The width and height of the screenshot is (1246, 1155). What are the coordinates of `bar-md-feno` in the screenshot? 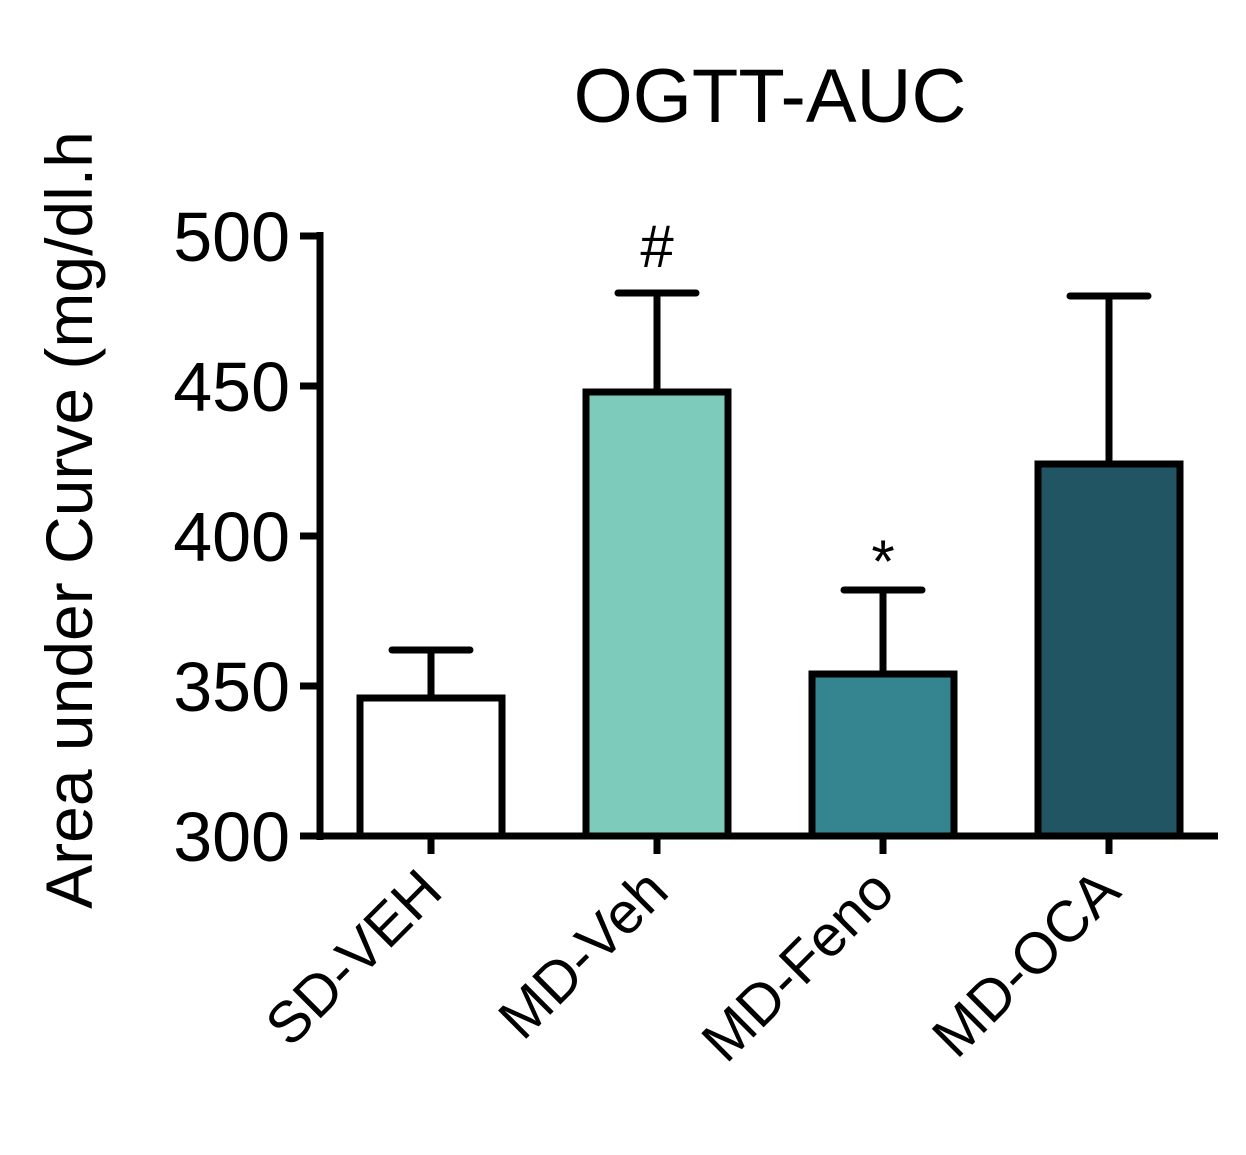 It's located at (883, 755).